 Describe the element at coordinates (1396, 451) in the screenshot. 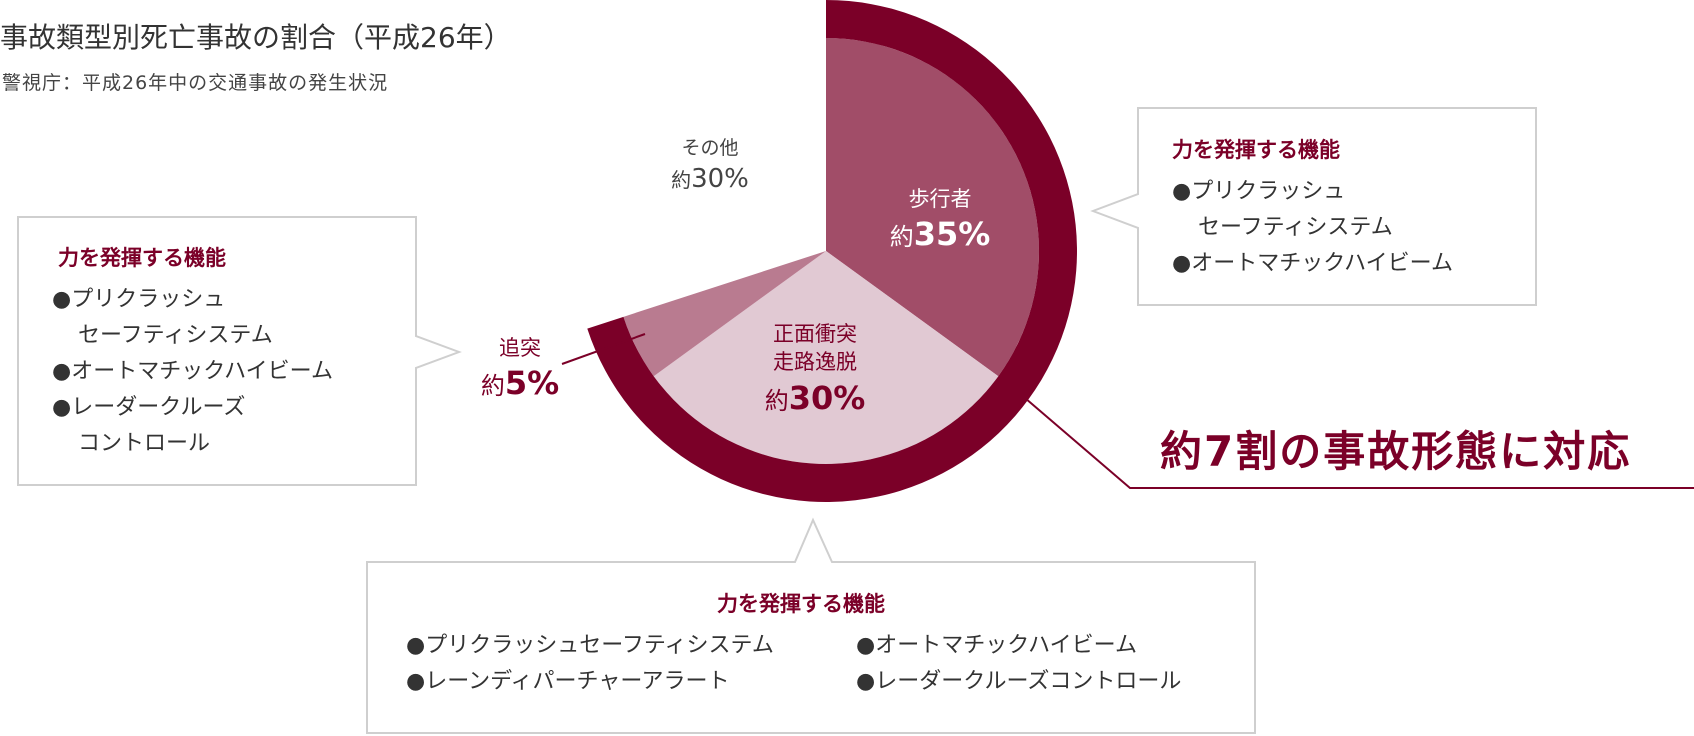

I see `coverage-highlight: 約7割の事故形態に対応` at that location.